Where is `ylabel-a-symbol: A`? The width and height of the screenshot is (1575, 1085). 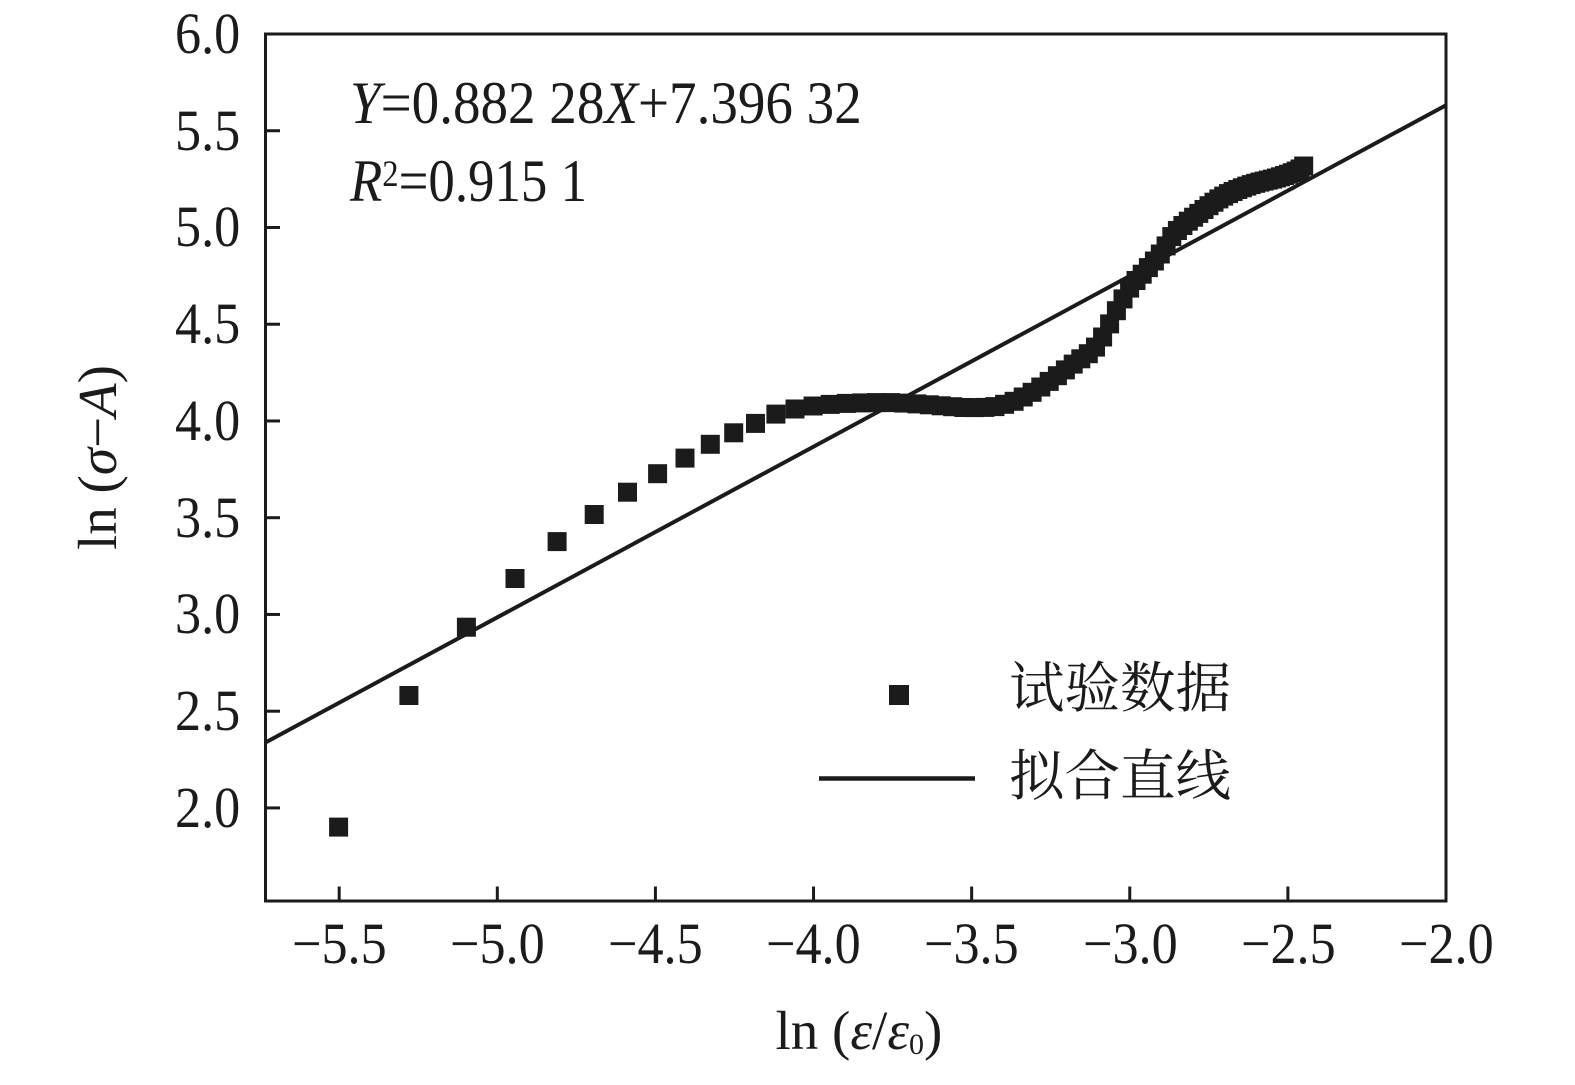
ylabel-a-symbol: A is located at coordinates (97, 400).